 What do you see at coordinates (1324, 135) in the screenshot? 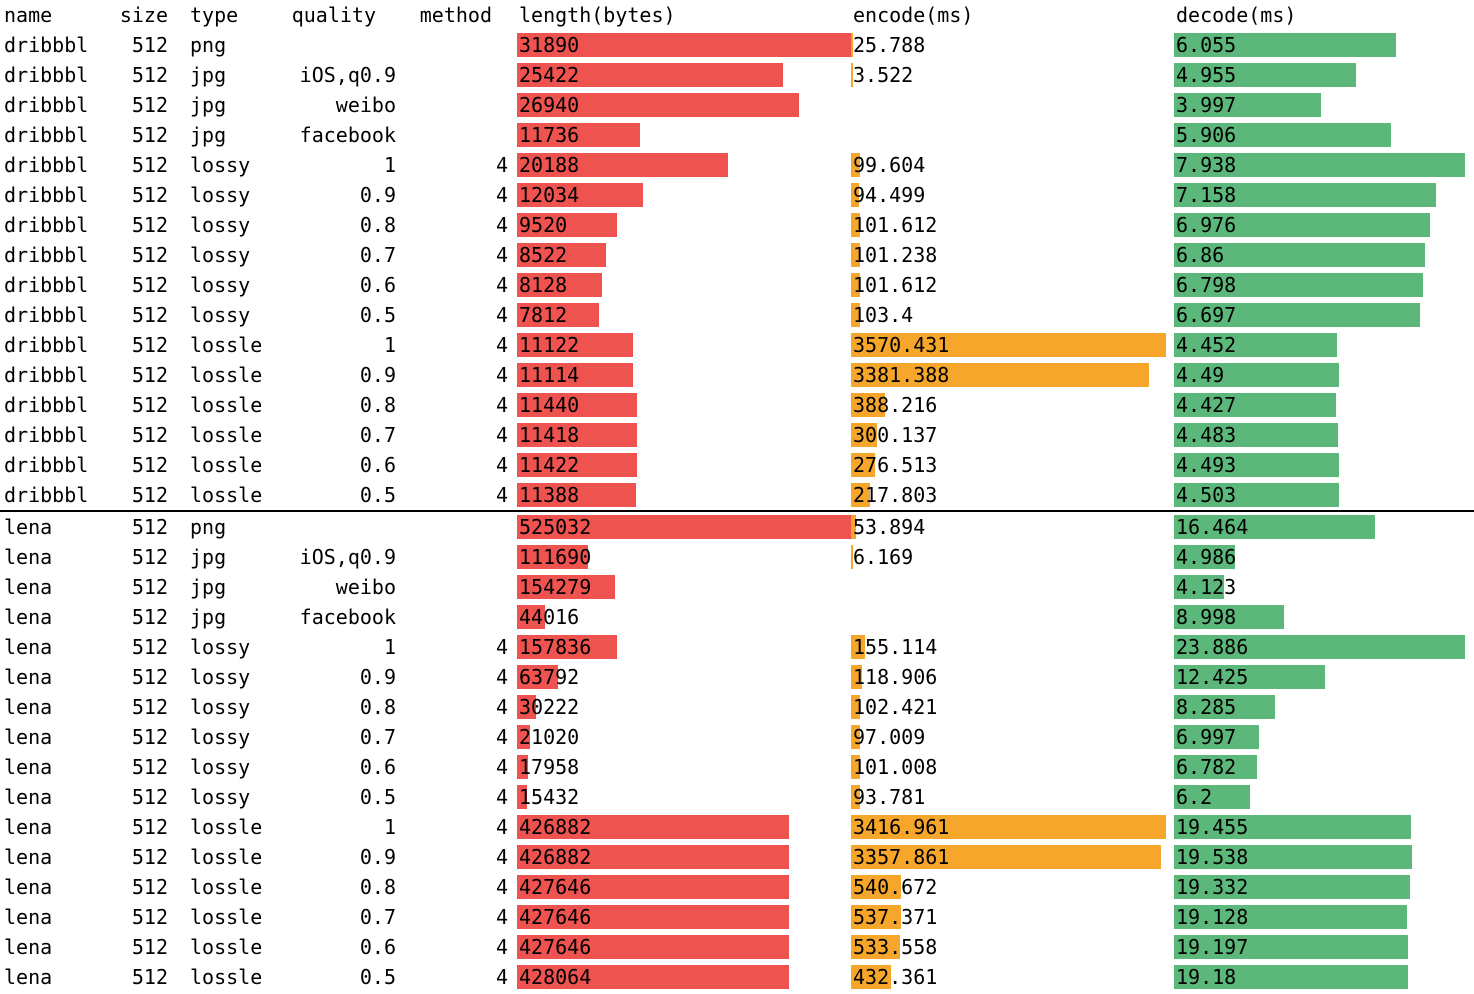
I see `cell-decode: 5.906` at bounding box center [1324, 135].